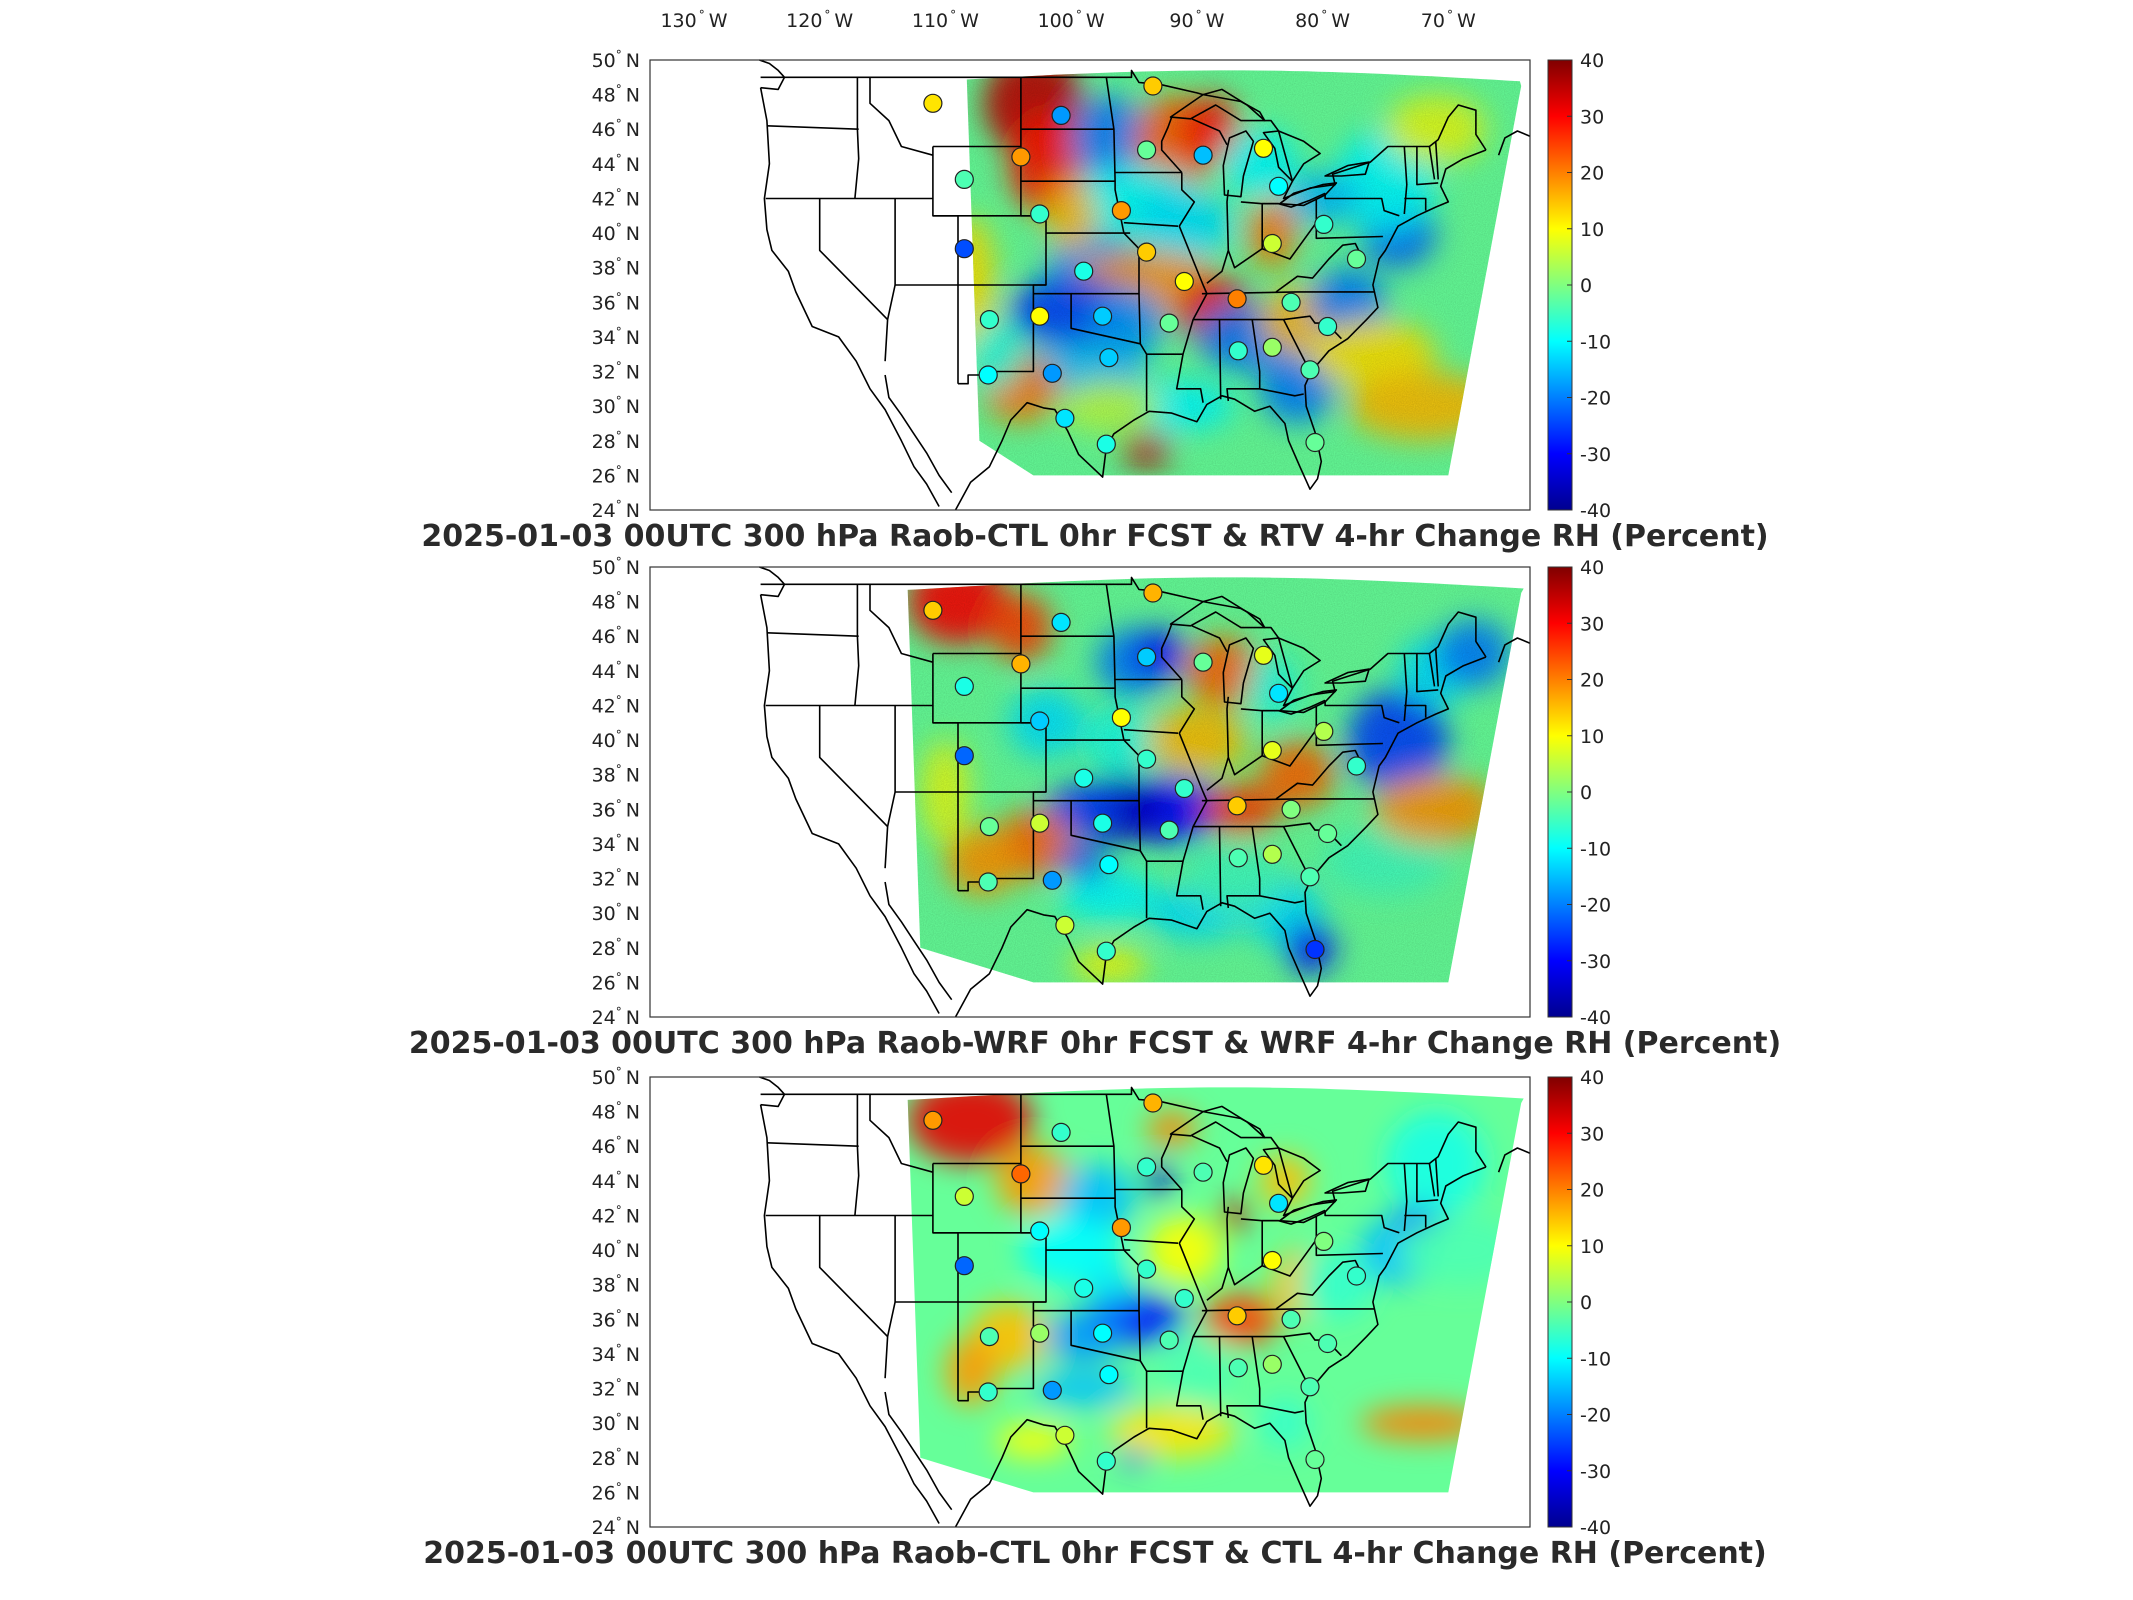 This screenshot has width=2133, height=1600. What do you see at coordinates (1592, 624) in the screenshot?
I see `colorbar-tick-label: 30` at bounding box center [1592, 624].